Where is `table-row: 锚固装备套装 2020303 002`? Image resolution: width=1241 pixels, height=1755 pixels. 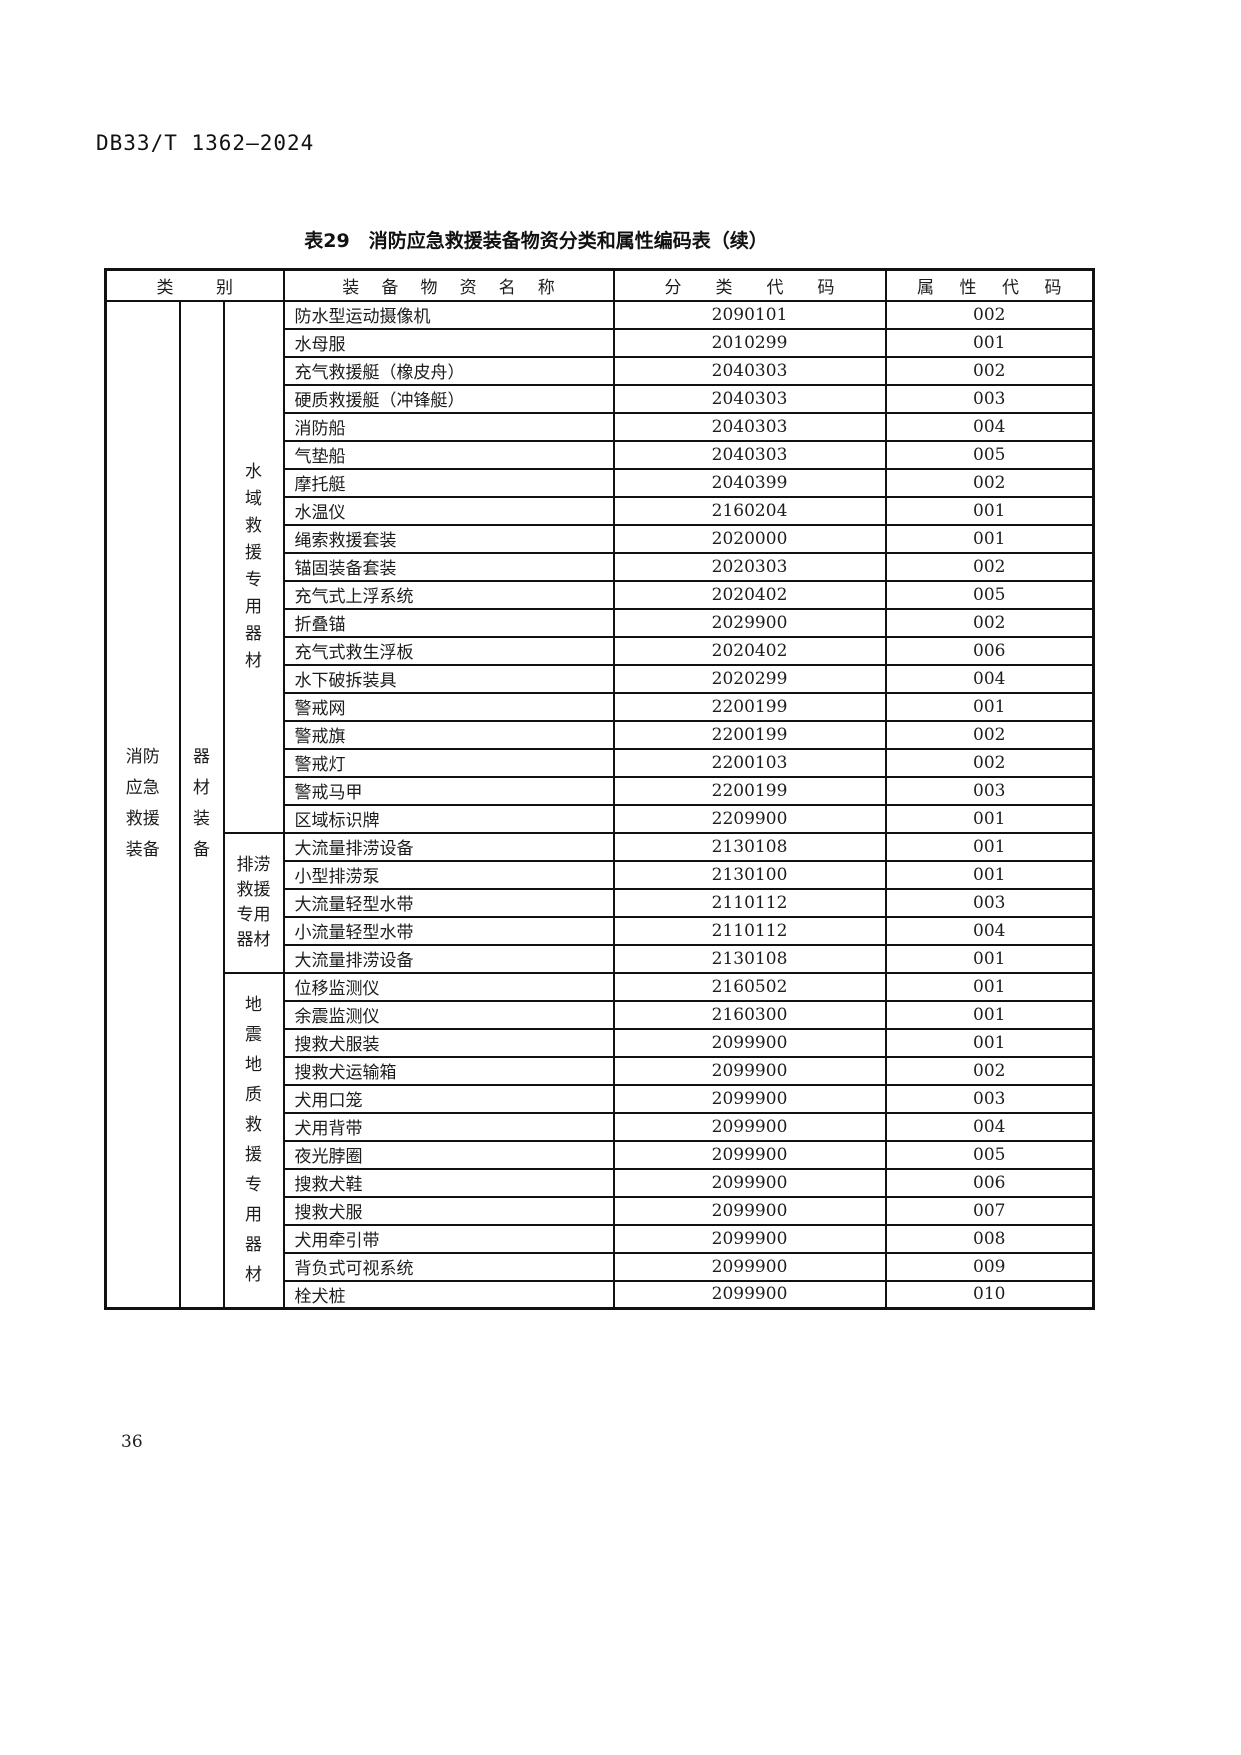
table-row: 锚固装备套装 2020303 002 is located at coordinates (600, 566).